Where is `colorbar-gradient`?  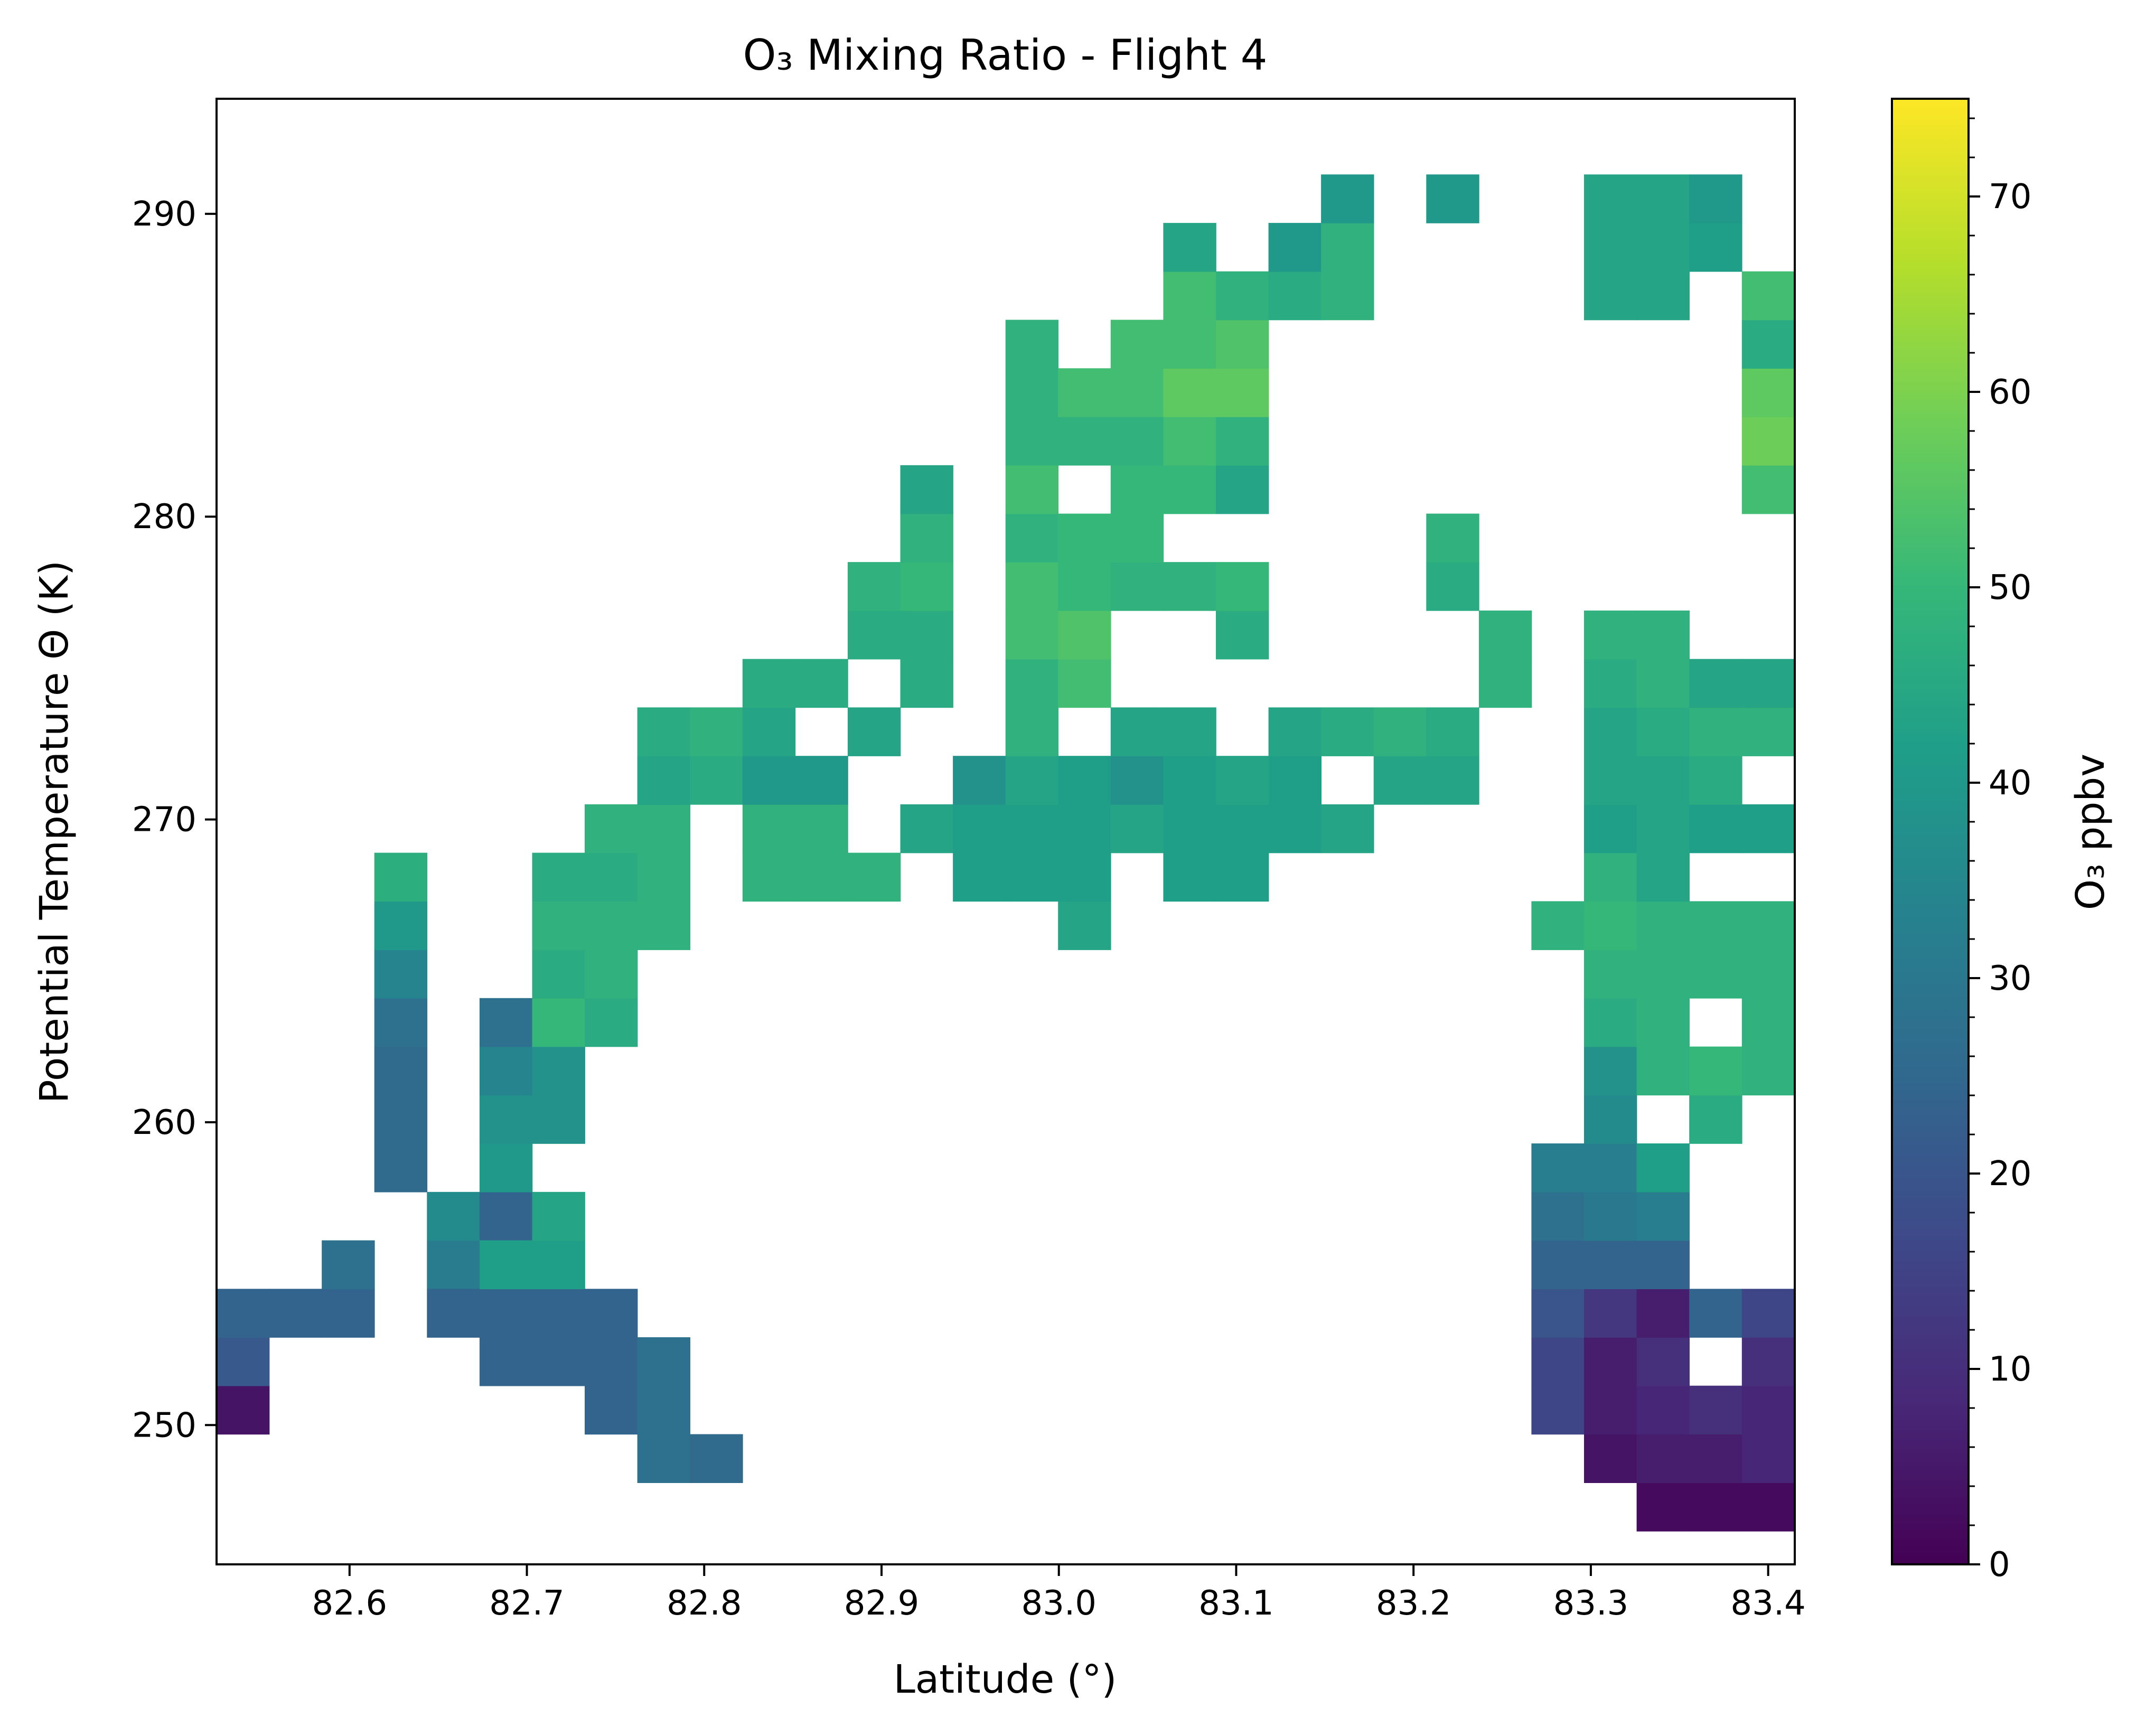 colorbar-gradient is located at coordinates (1930, 831).